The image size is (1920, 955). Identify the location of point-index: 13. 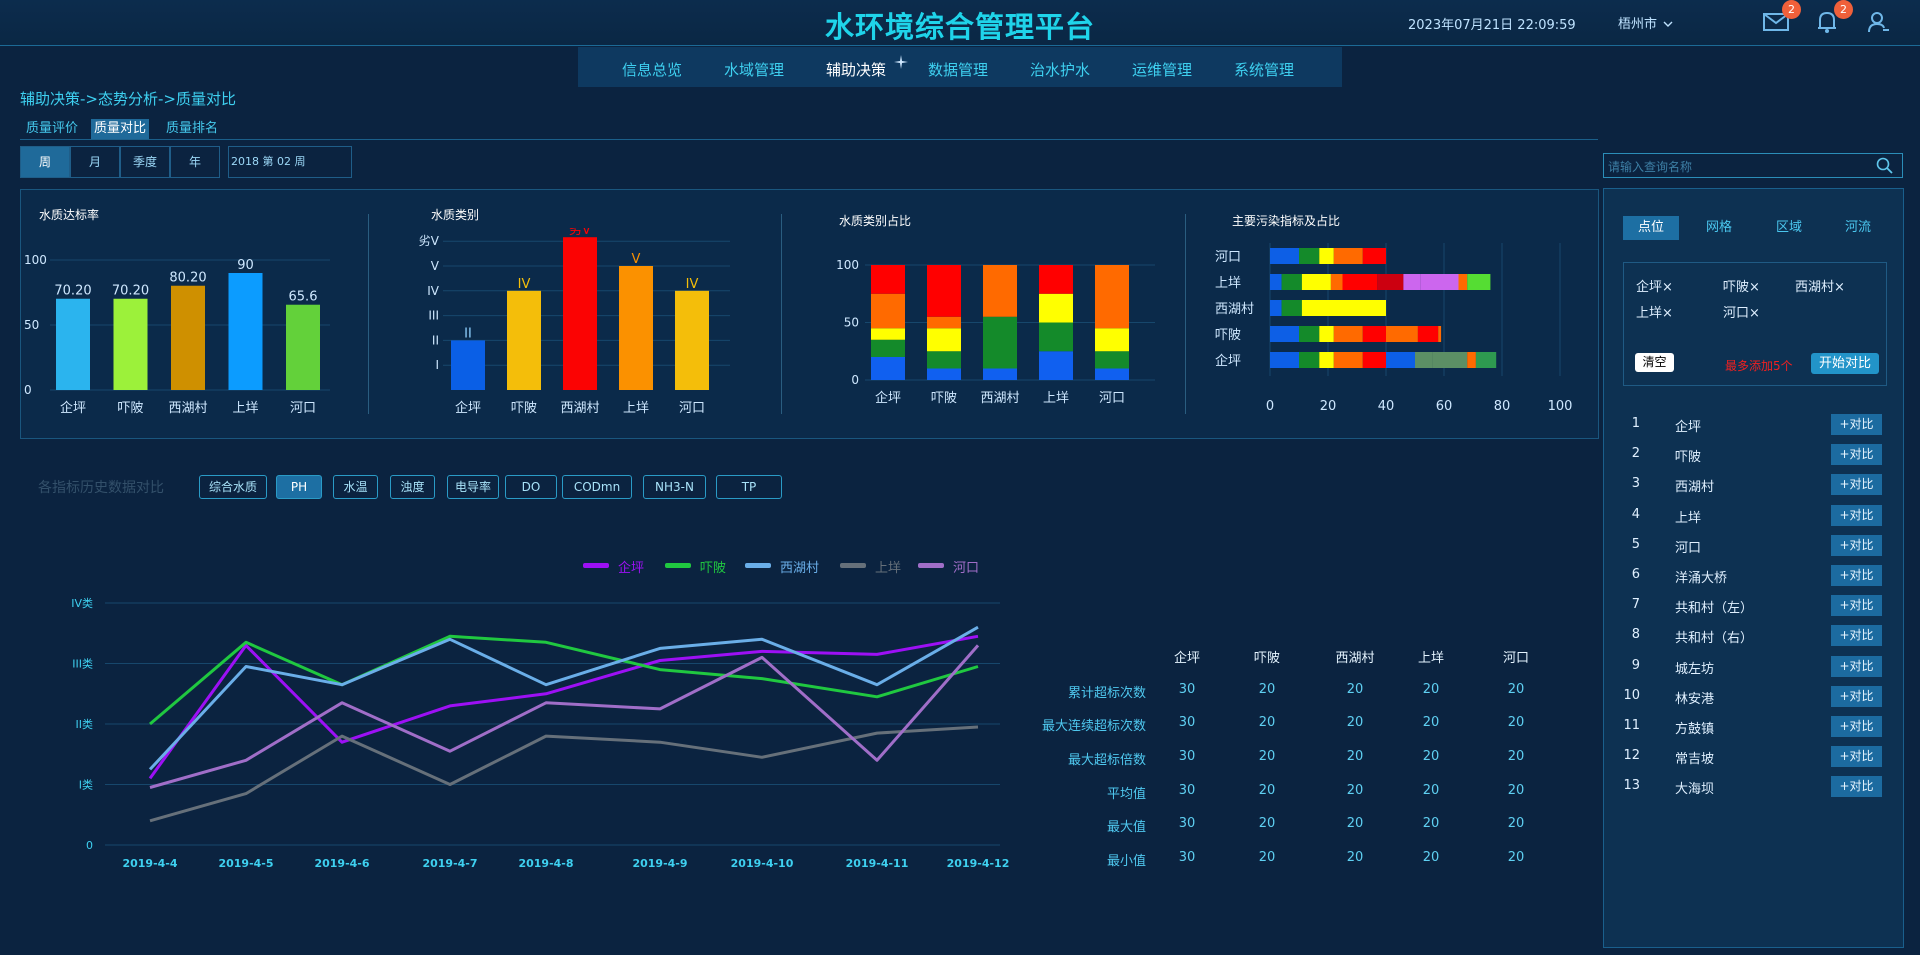
(1631, 786).